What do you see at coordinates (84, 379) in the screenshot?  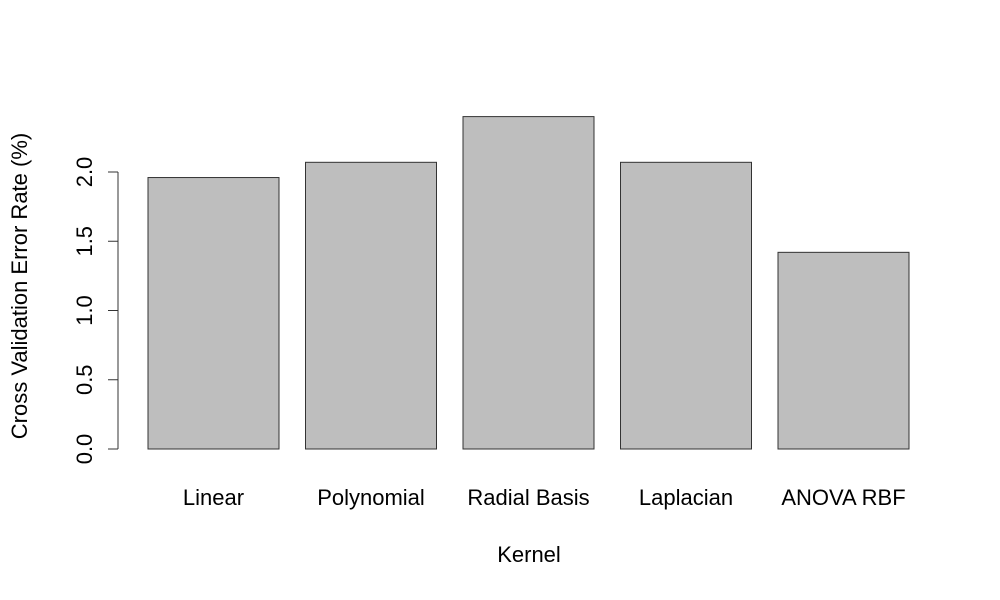 I see `y-tick-label: 0.5` at bounding box center [84, 379].